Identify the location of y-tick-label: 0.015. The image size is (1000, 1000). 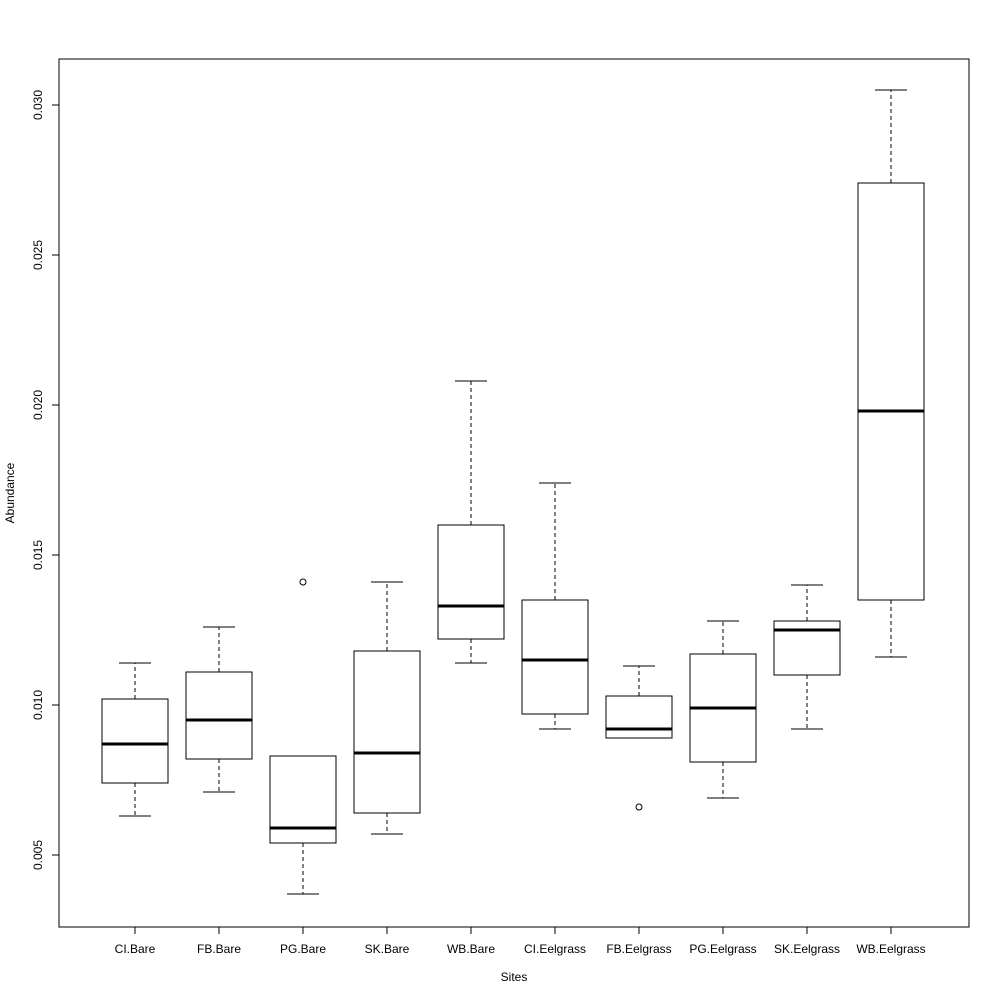
(38, 555).